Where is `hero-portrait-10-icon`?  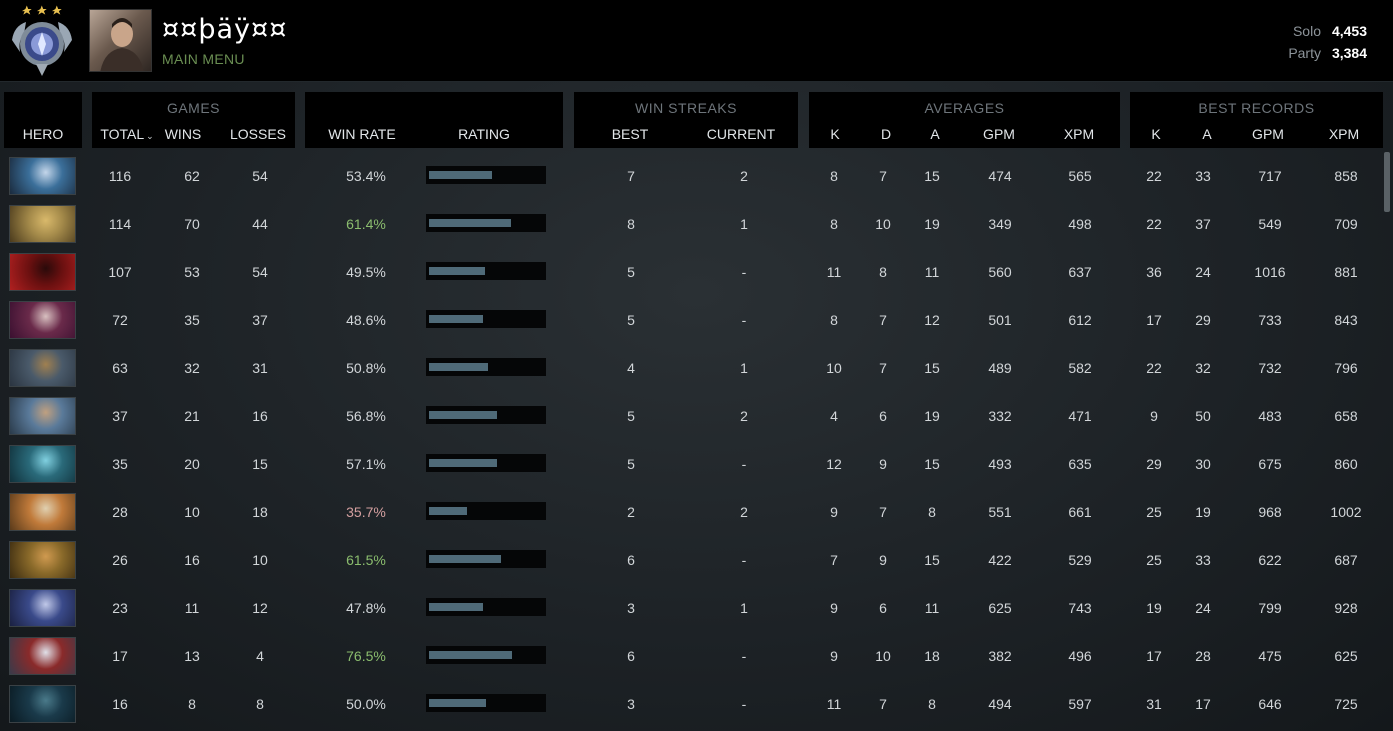
hero-portrait-10-icon is located at coordinates (42, 608).